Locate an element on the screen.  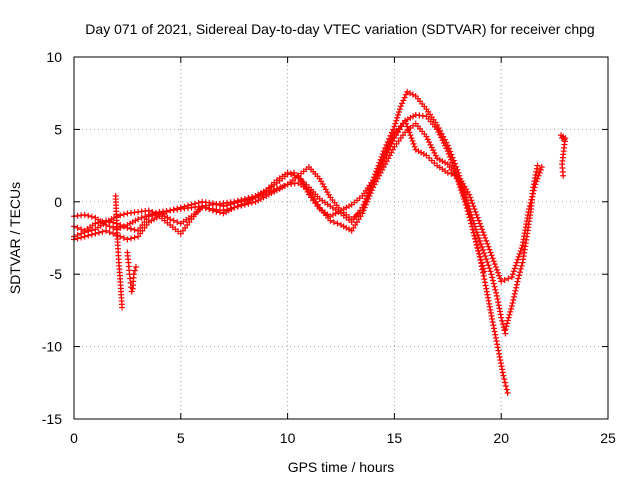
x-tick-label: 15 is located at coordinates (395, 438).